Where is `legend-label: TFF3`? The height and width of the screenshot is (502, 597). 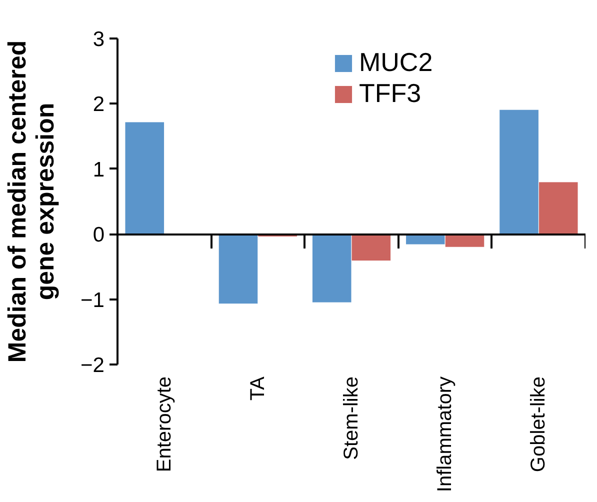
legend-label: TFF3 is located at coordinates (390, 93).